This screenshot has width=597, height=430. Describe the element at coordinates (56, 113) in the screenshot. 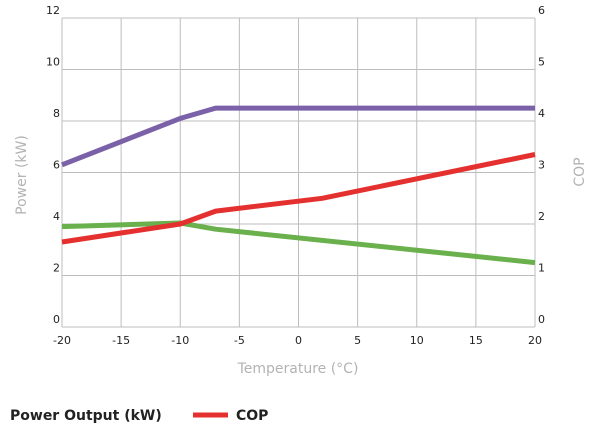

I see `y-left-tick-label: 8` at that location.